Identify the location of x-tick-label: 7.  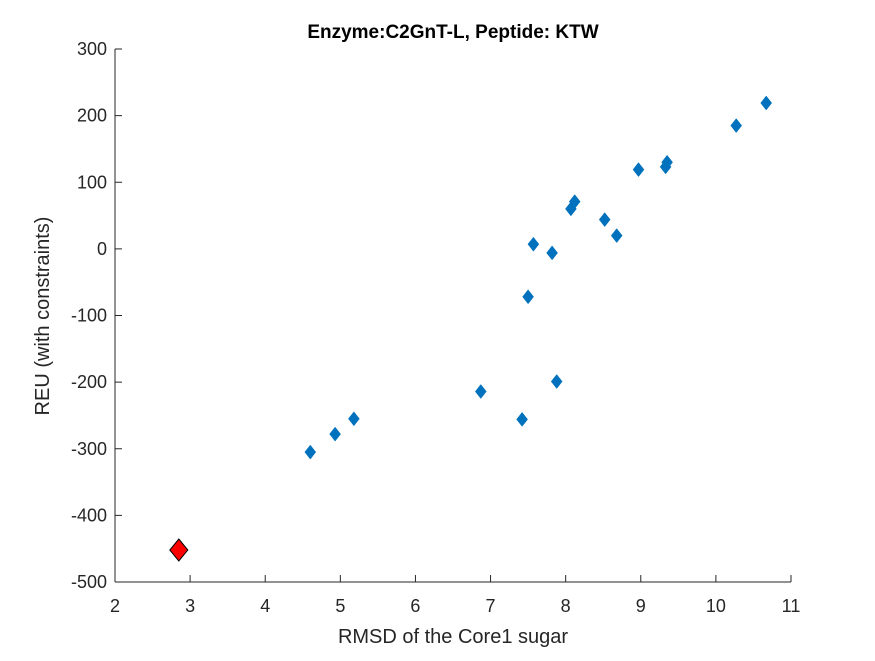
(491, 606).